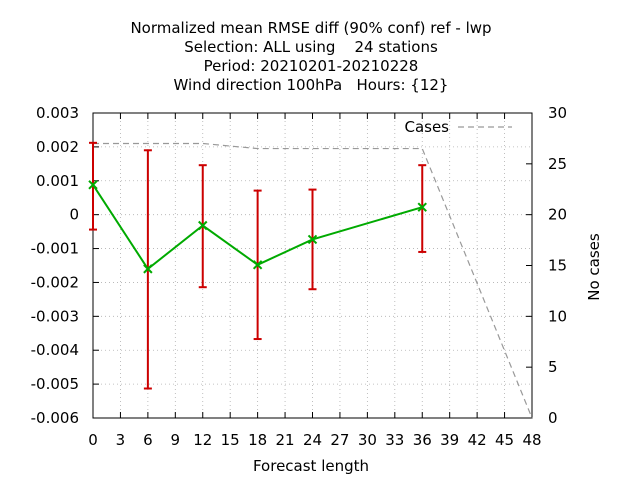  Describe the element at coordinates (148, 440) in the screenshot. I see `x-tick-label: 6` at that location.